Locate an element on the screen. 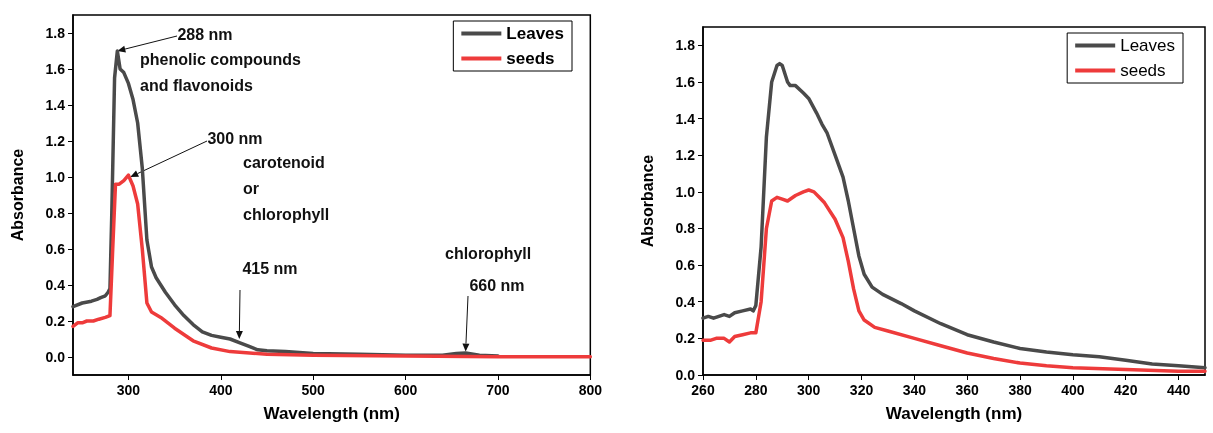 The width and height of the screenshot is (1213, 433). x-tick-label: 260 is located at coordinates (703, 390).